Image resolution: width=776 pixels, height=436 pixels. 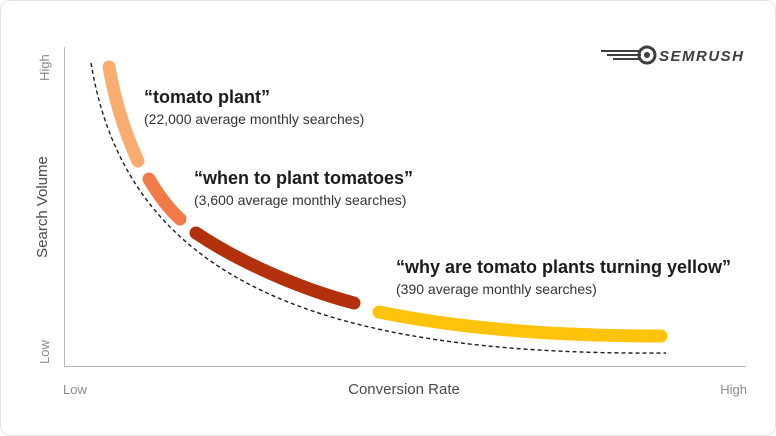 I want to click on annotation-tomato-plant-volume: (22,000 average monthly searches), so click(x=254, y=119).